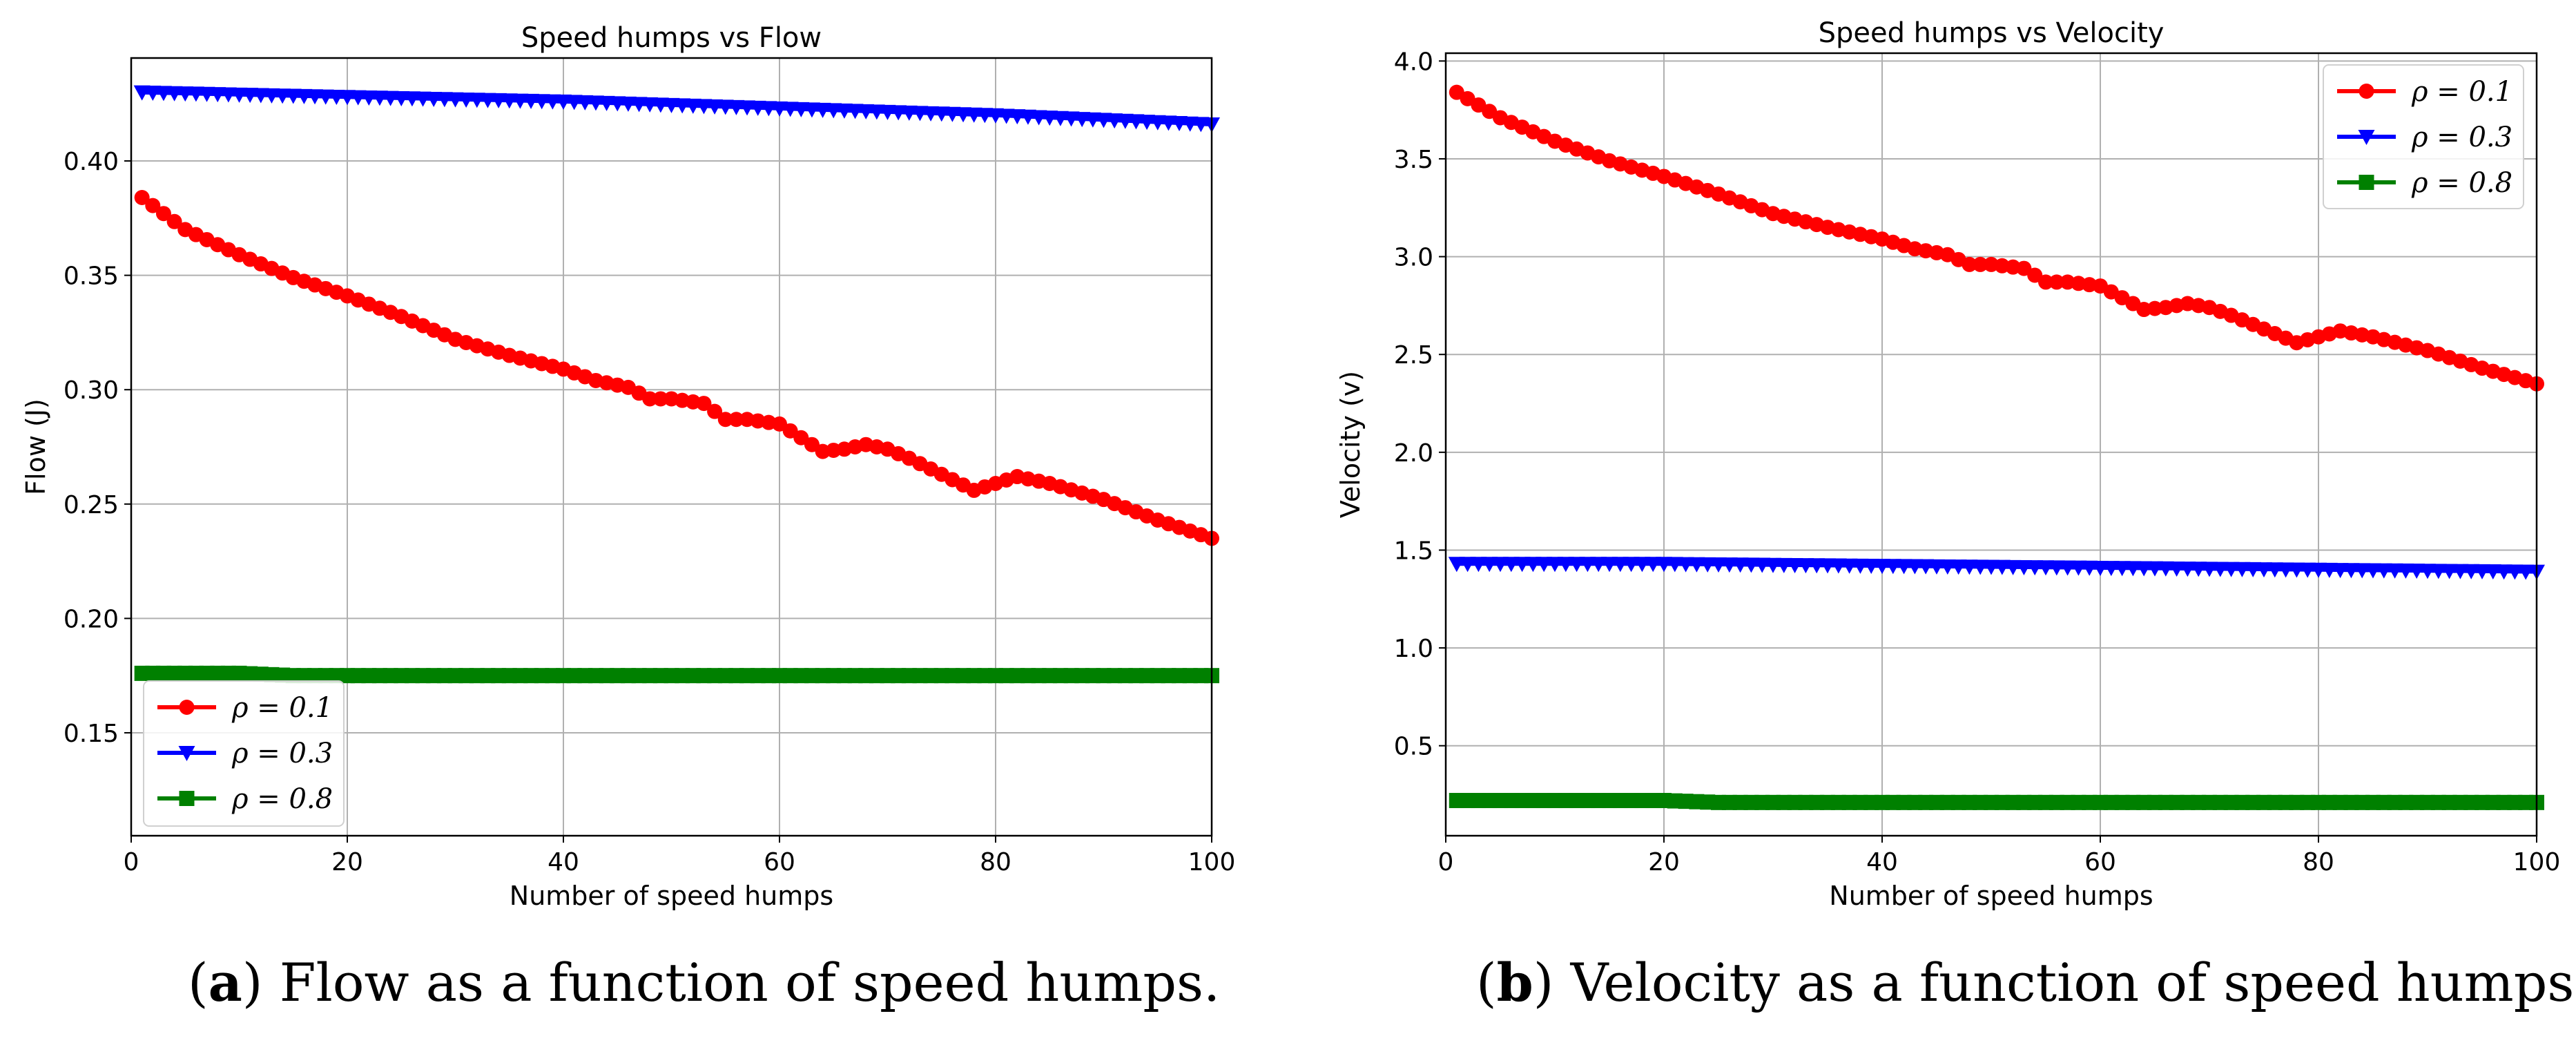  Describe the element at coordinates (671, 896) in the screenshot. I see `x-axis-label: Number of speed humps` at that location.